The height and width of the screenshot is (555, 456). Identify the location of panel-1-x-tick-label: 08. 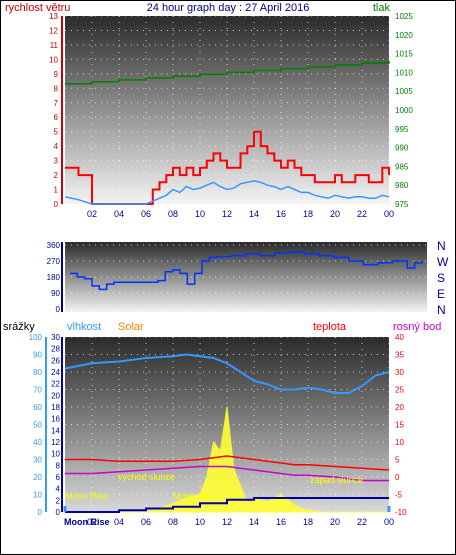
(173, 214).